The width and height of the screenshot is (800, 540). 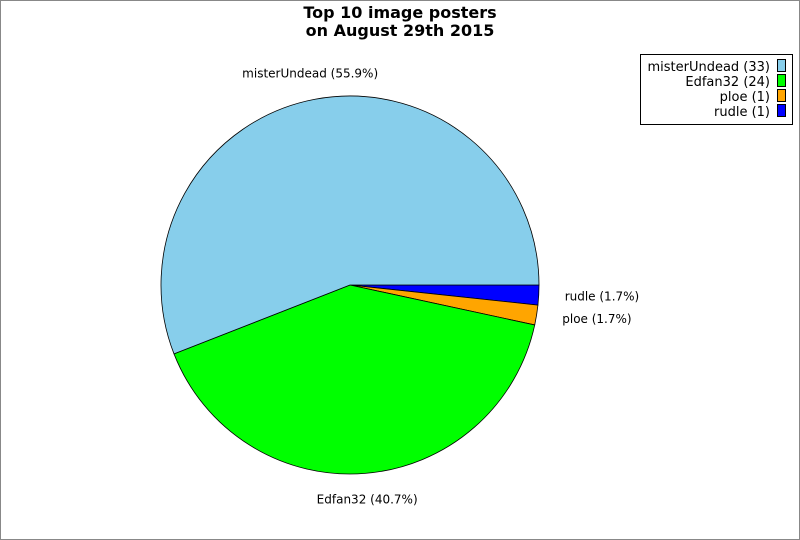 What do you see at coordinates (727, 82) in the screenshot?
I see `legend-label-Edfan32: Edfan32 (24)` at bounding box center [727, 82].